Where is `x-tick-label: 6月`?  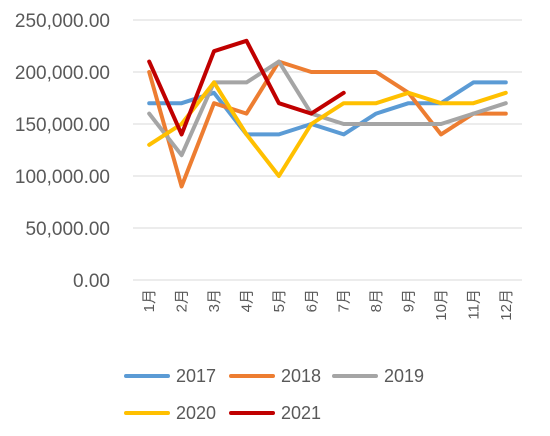
x-tick-label: 6月 is located at coordinates (311, 300).